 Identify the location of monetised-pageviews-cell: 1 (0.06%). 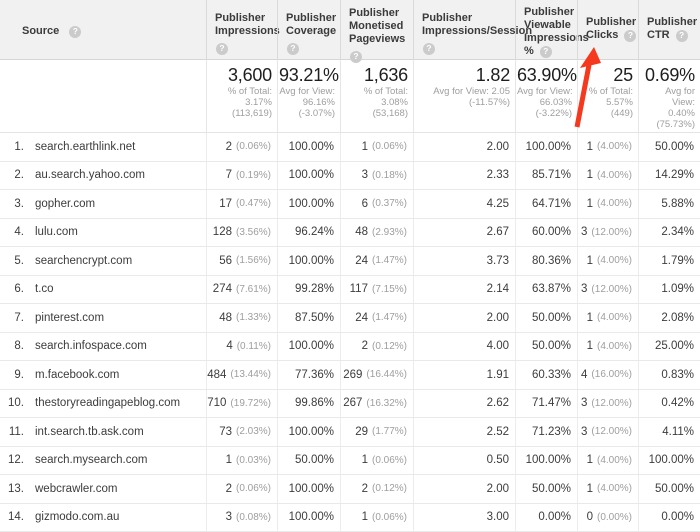
(376, 517).